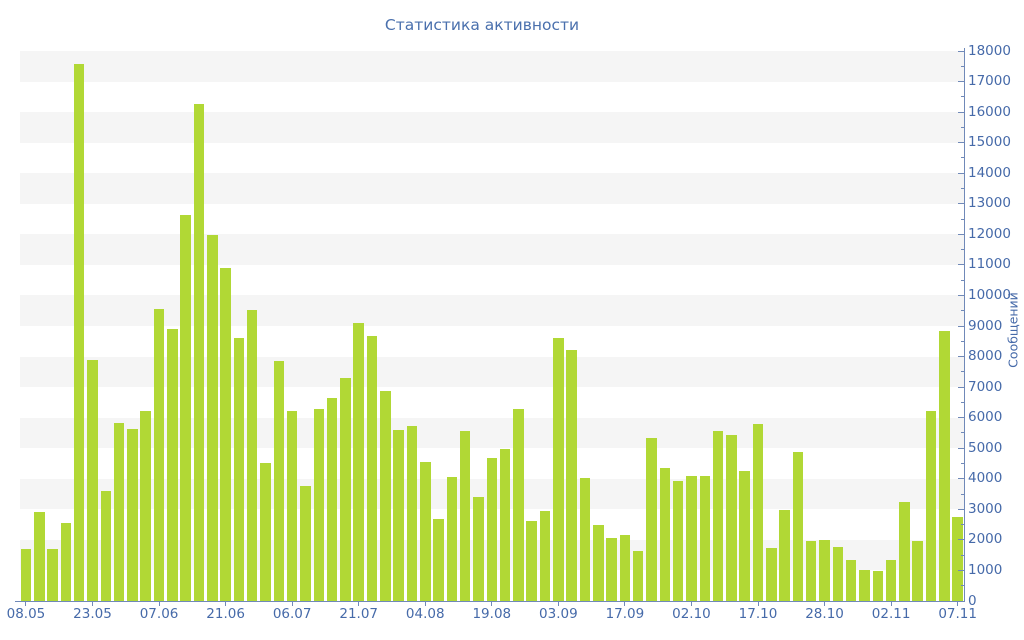 The image size is (1024, 640). I want to click on x-tick-label: 23.05, so click(92, 614).